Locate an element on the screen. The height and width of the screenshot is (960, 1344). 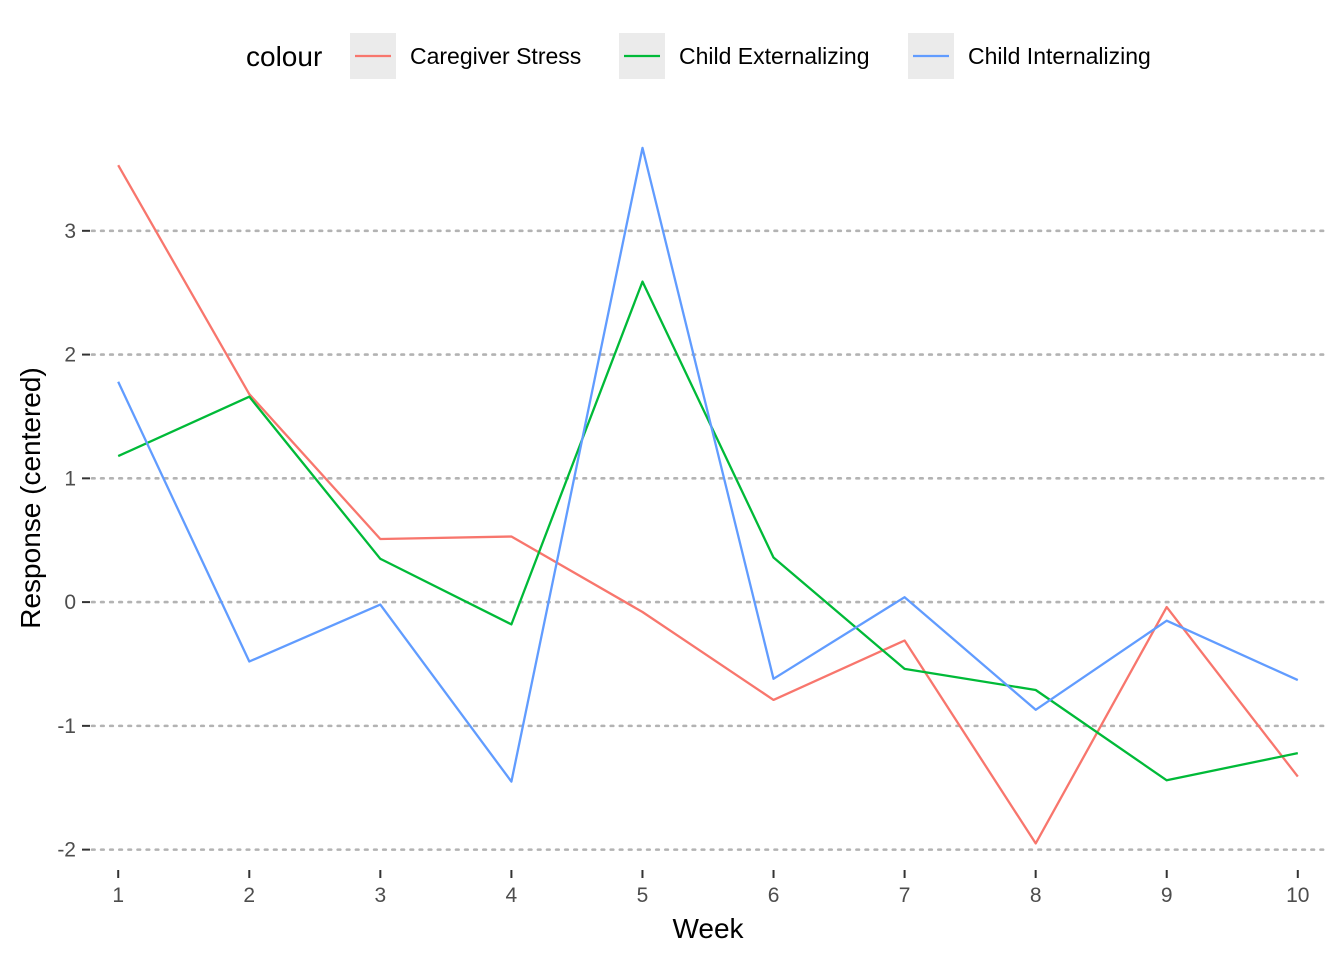
y-tick-label: 0 is located at coordinates (70, 602).